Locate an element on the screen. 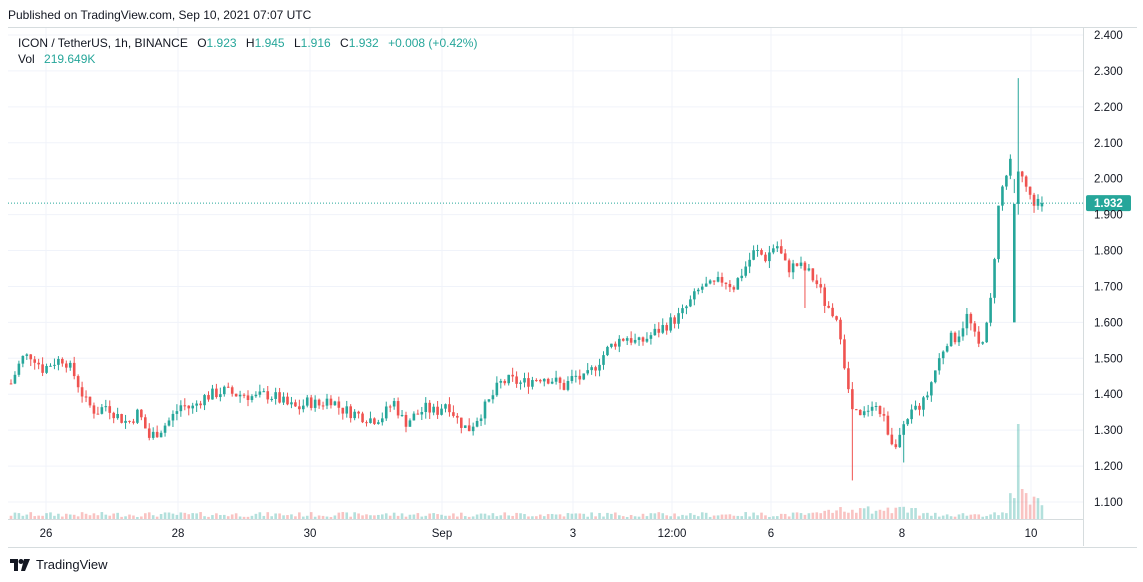  x-tick-label: 3 is located at coordinates (573, 534).